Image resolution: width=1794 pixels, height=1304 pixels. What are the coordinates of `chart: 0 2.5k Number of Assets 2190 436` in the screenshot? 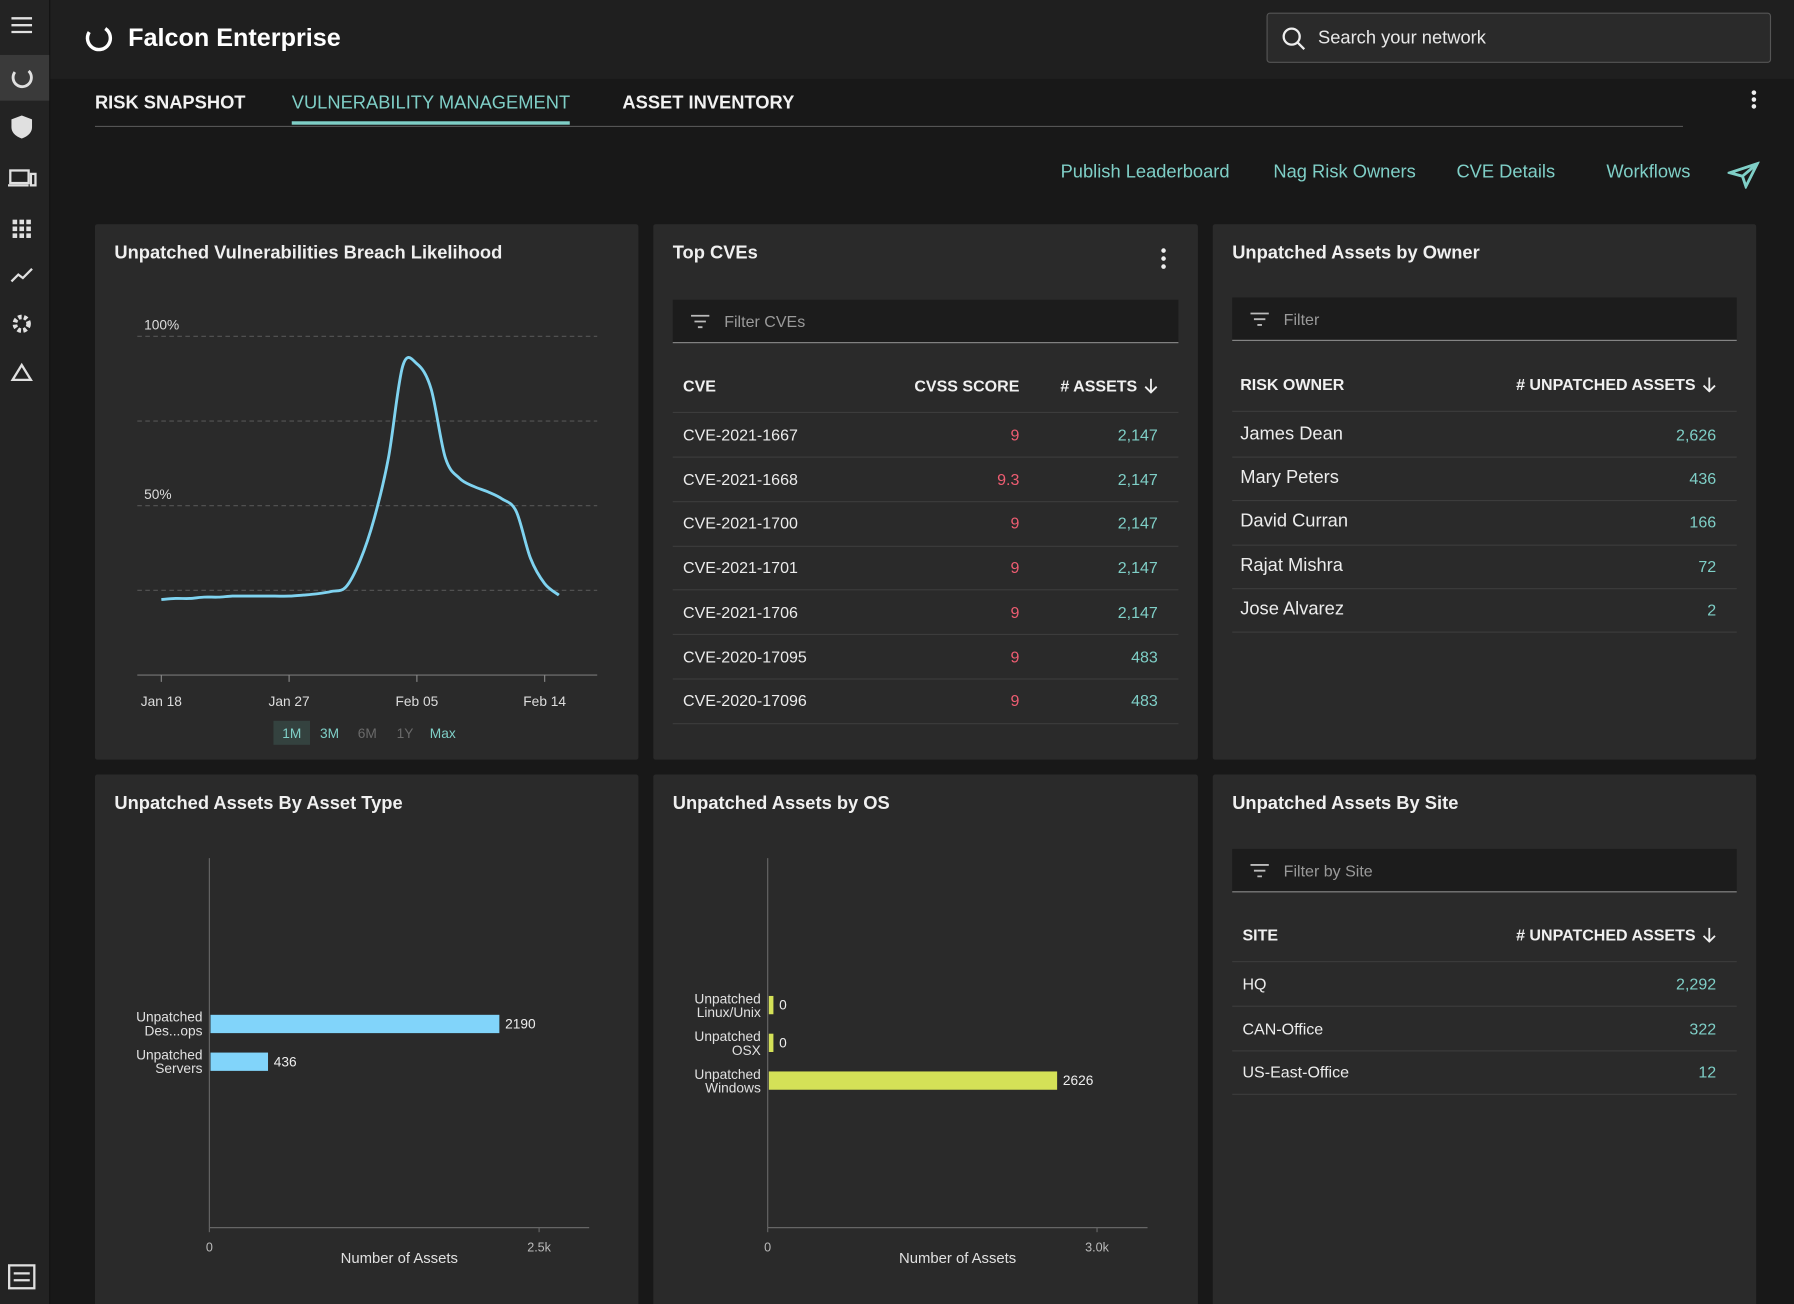 It's located at (398, 1062).